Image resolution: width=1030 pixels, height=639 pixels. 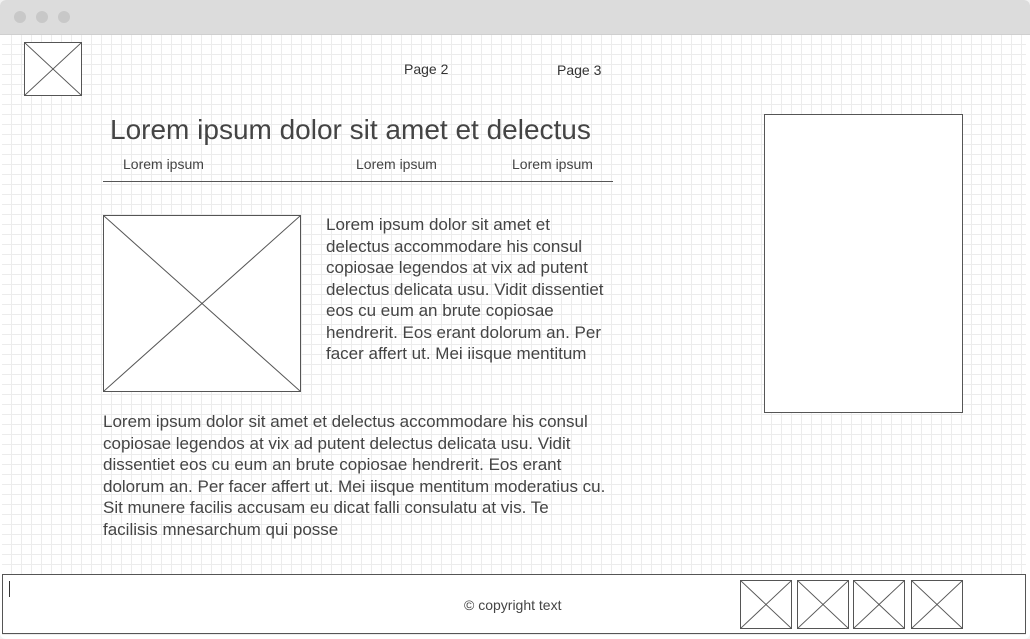 What do you see at coordinates (579, 70) in the screenshot?
I see `nav-link-page-3: Page 3` at bounding box center [579, 70].